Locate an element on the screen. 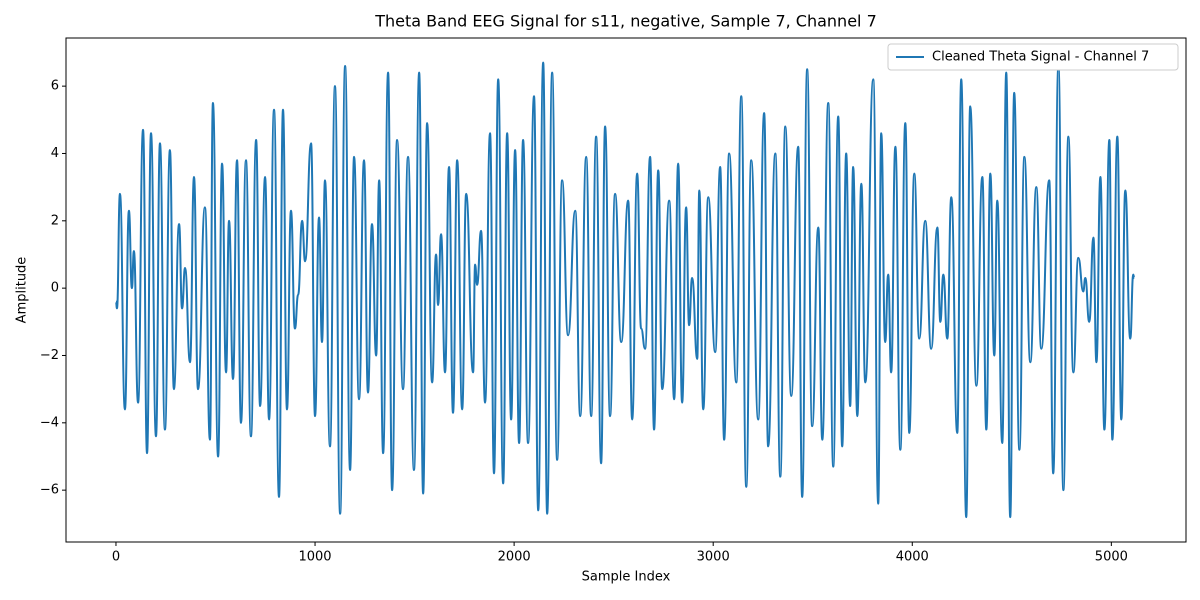 This screenshot has height=600, width=1200. legend-label: Cleaned Theta Signal - Channel 7 is located at coordinates (1040, 57).